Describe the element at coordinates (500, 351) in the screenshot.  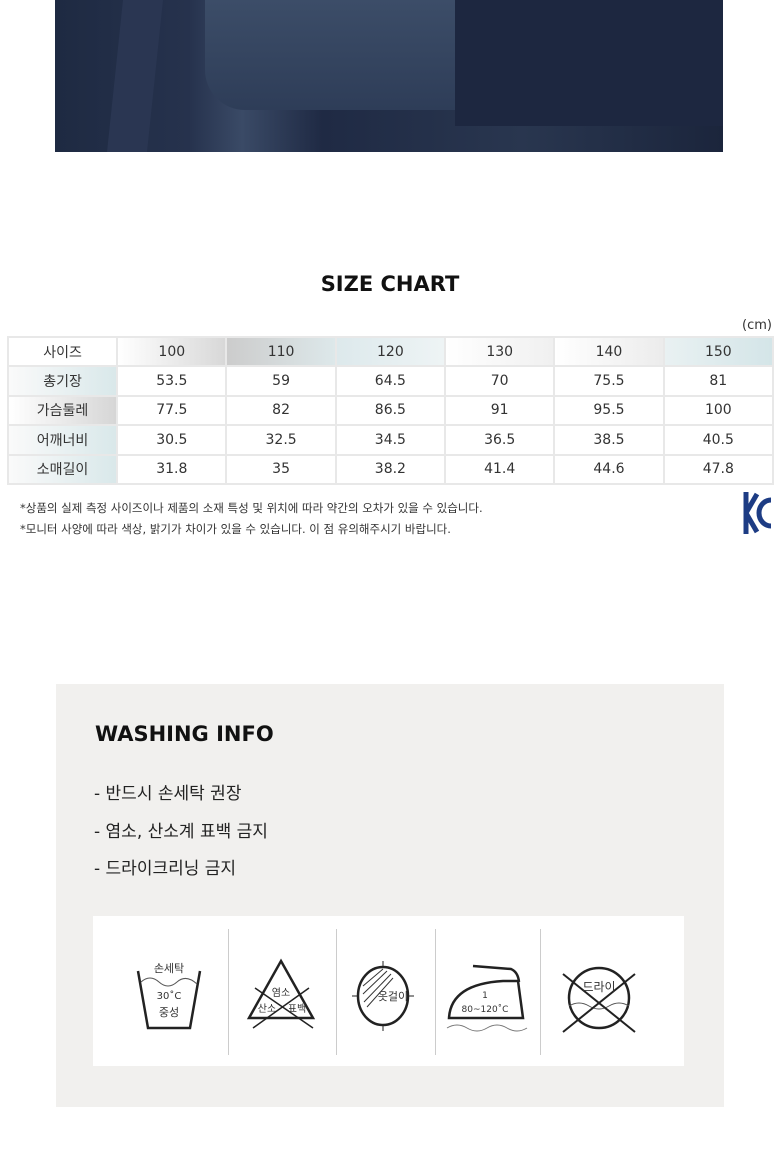
I see `header-cell: 130` at that location.